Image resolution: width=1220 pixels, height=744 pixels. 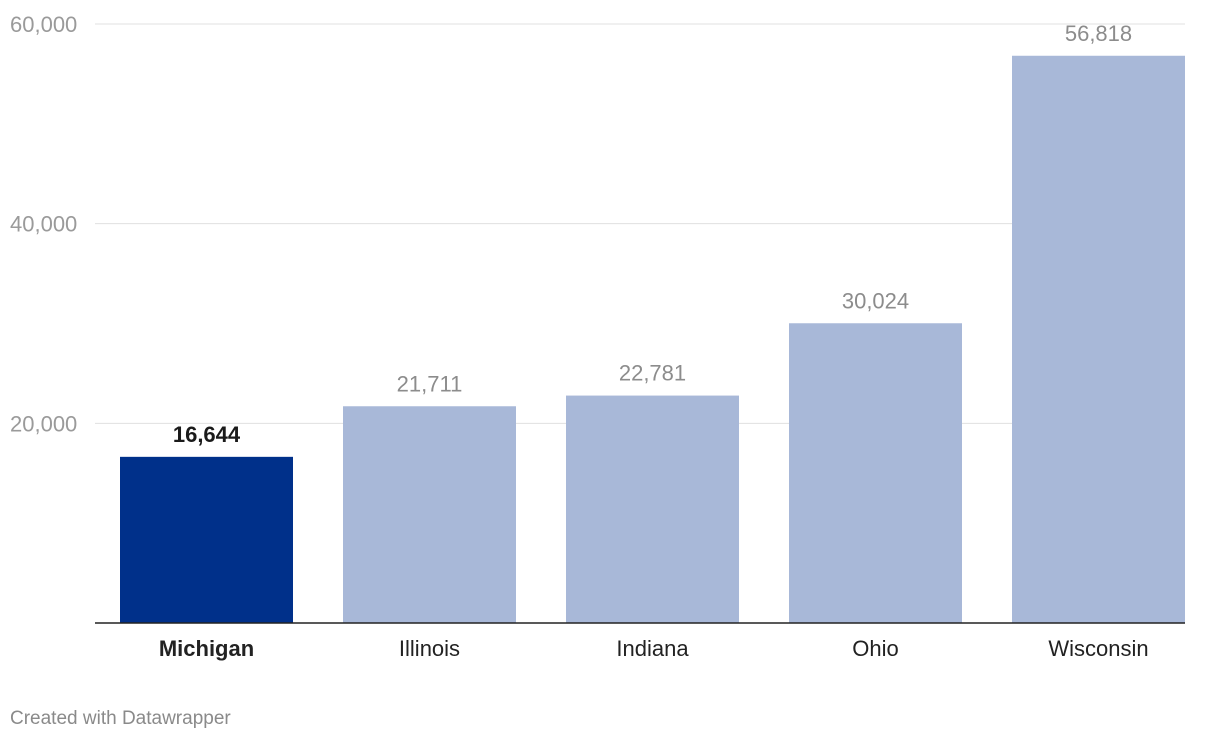 What do you see at coordinates (43, 423) in the screenshot?
I see `y-tick-label: 20,000` at bounding box center [43, 423].